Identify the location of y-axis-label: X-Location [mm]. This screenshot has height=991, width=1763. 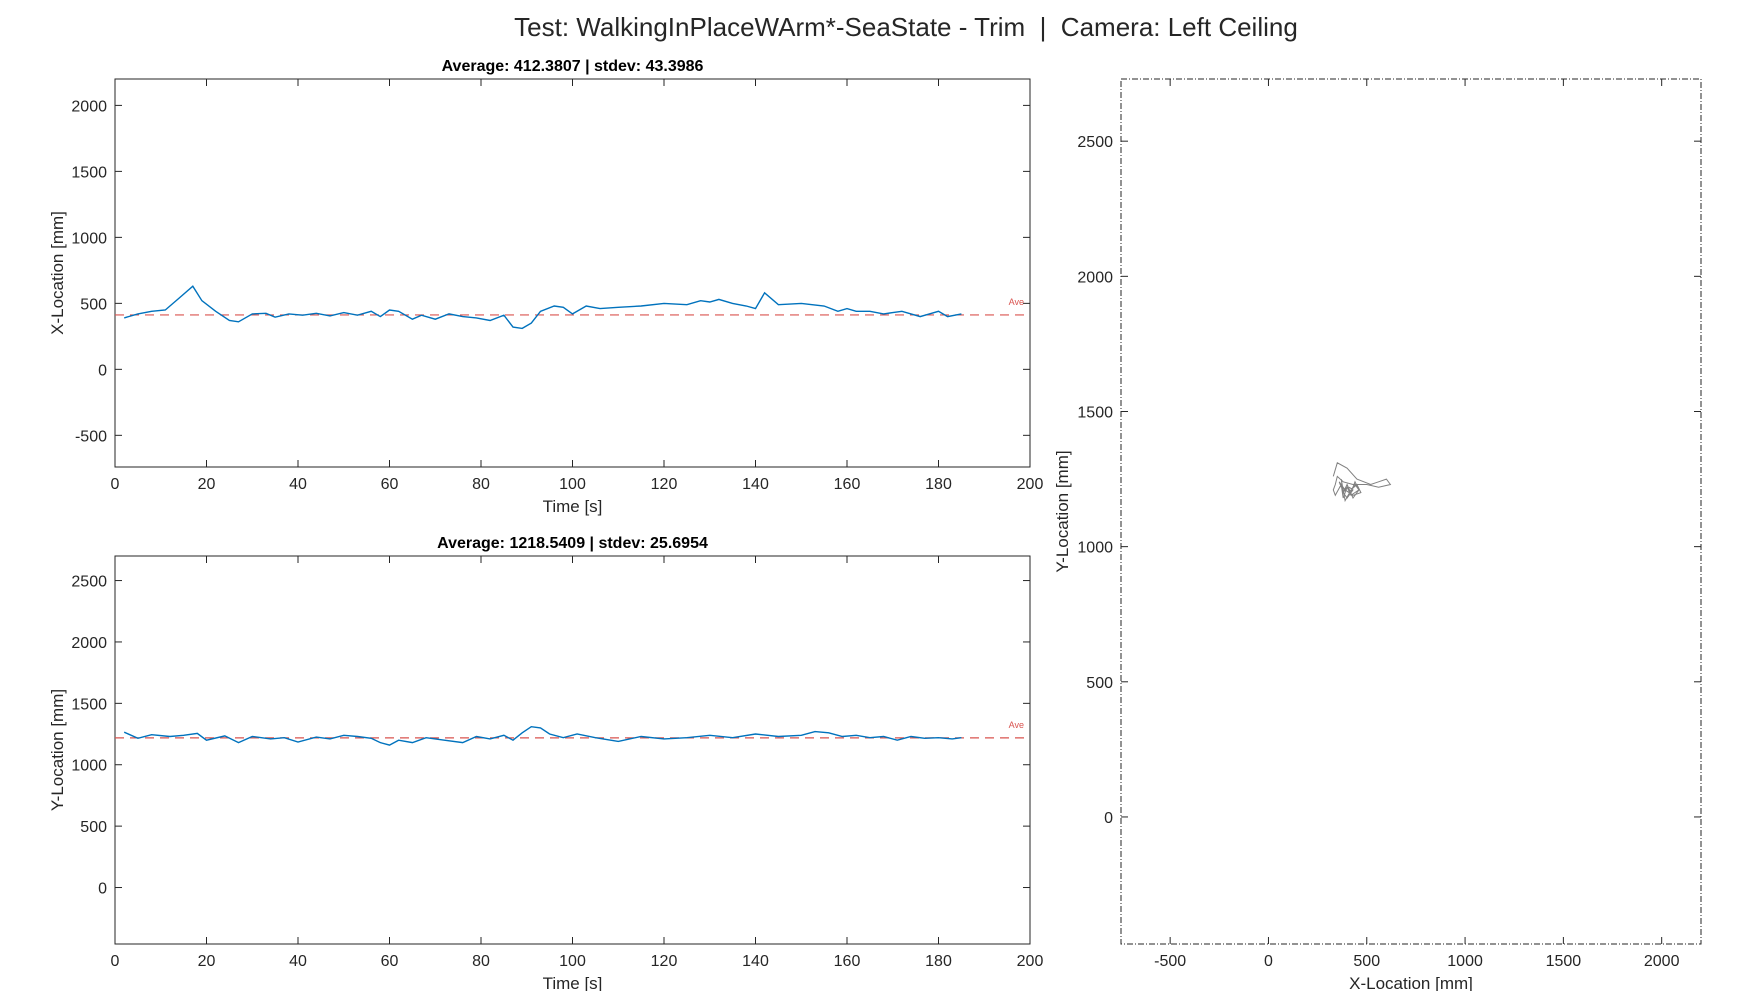
(57, 273).